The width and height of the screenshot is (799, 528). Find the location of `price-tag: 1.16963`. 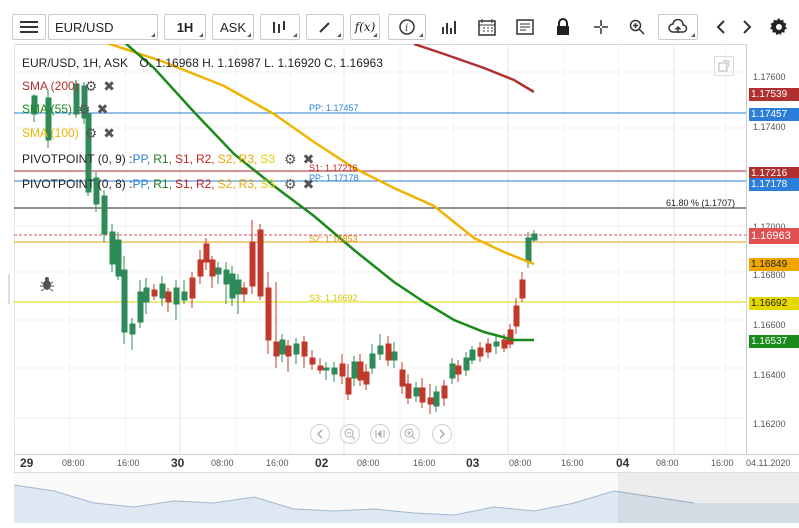

price-tag: 1.16963 is located at coordinates (774, 236).